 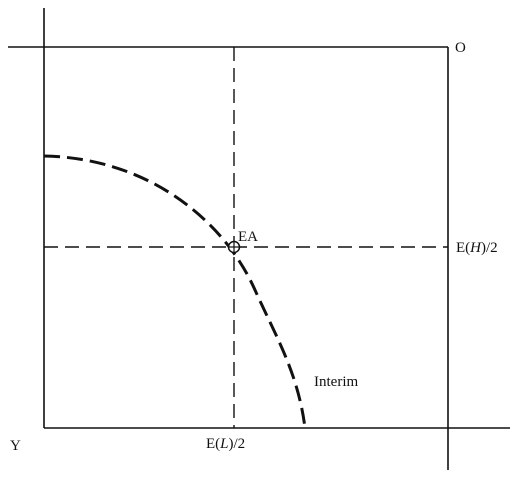 What do you see at coordinates (234, 247) in the screenshot?
I see `ea-point-marker` at bounding box center [234, 247].